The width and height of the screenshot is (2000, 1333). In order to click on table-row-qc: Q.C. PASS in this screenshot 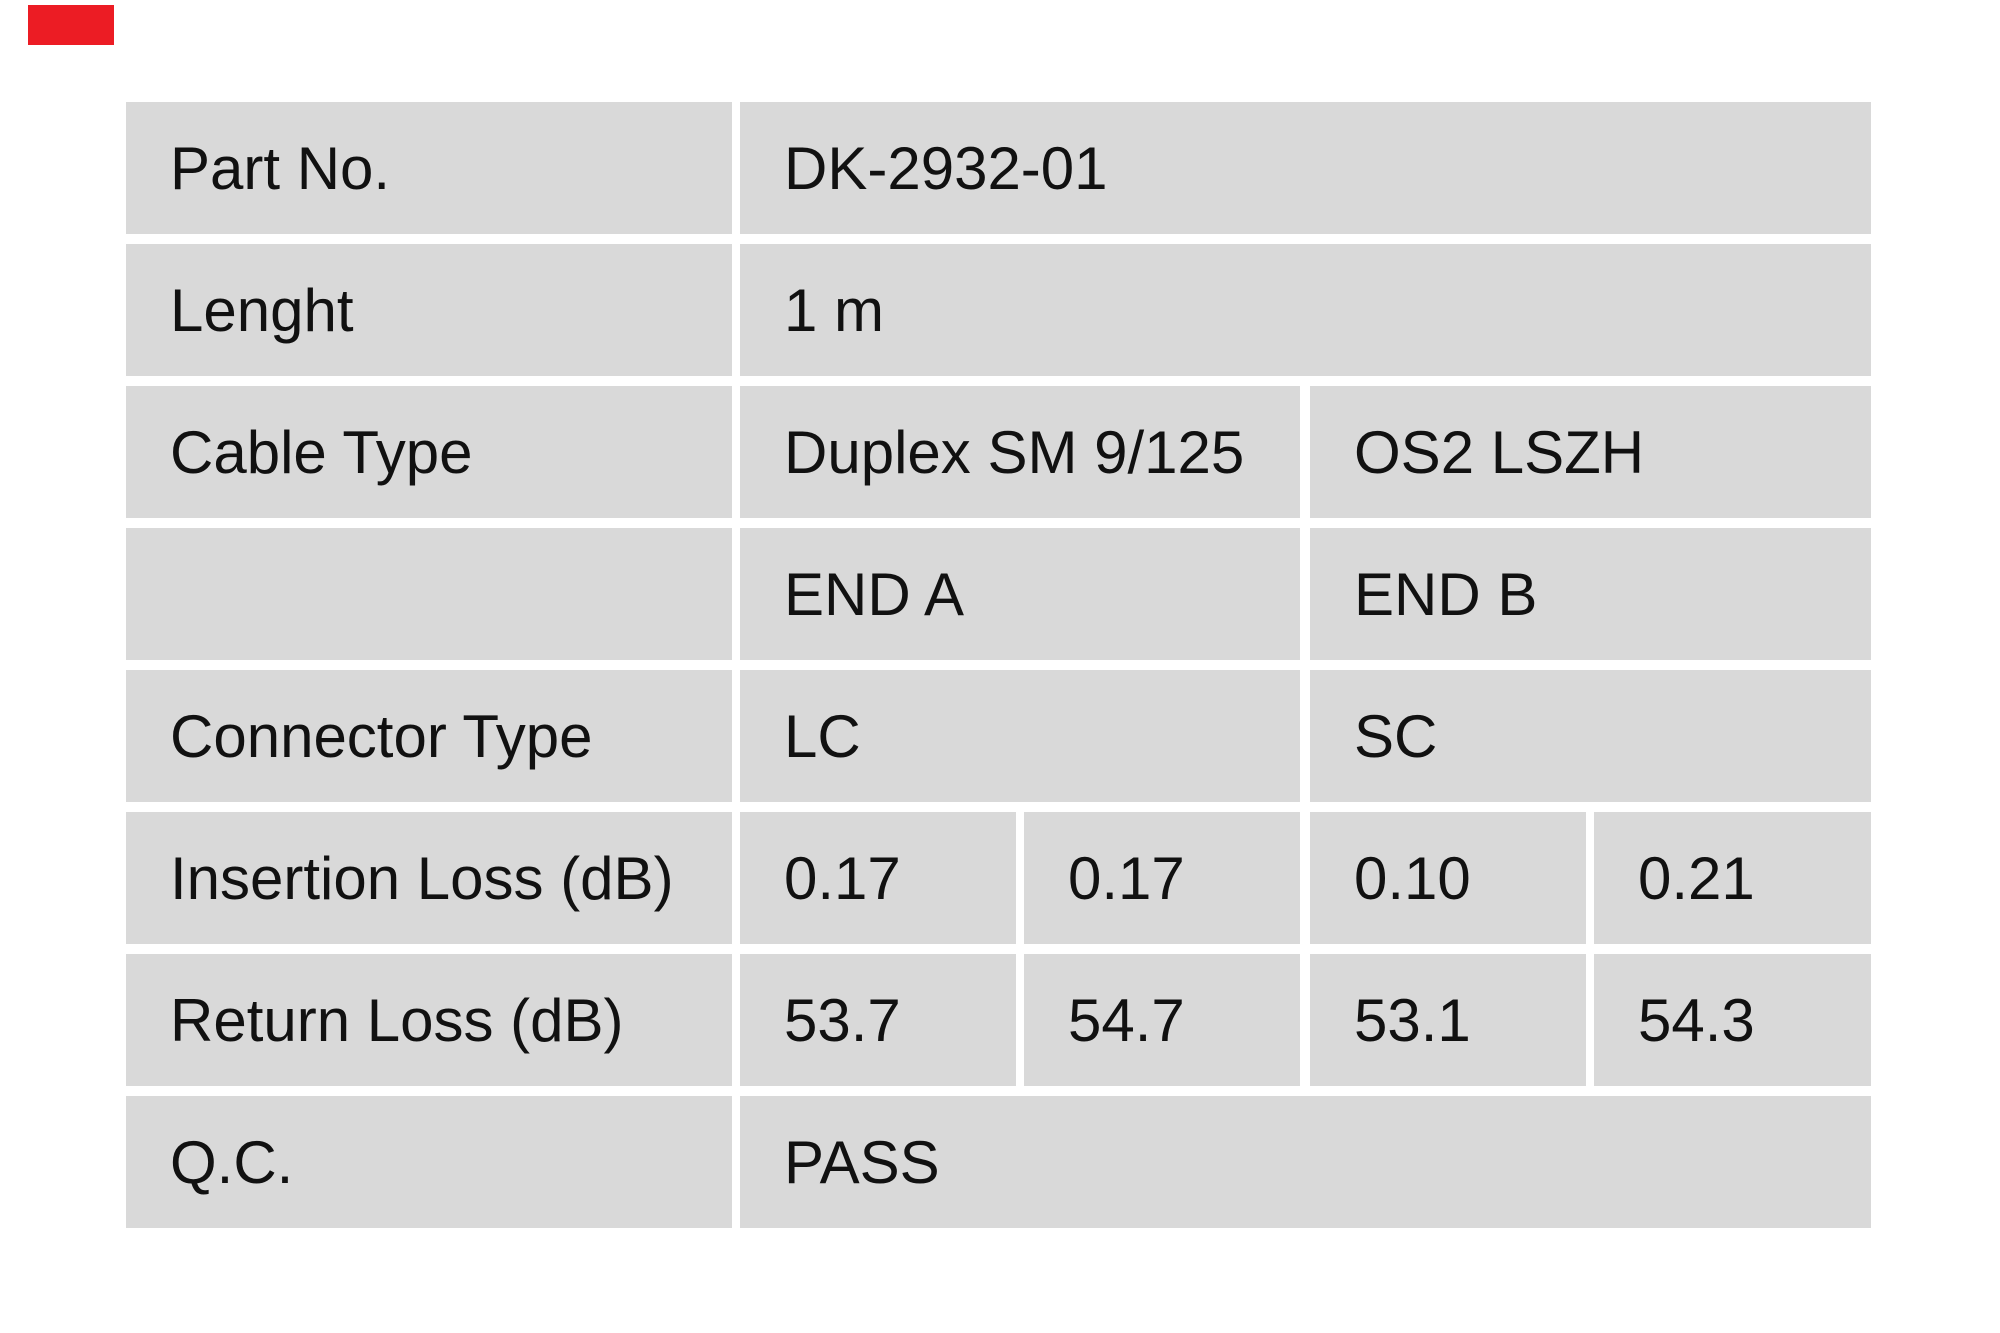, I will do `click(998, 1162)`.